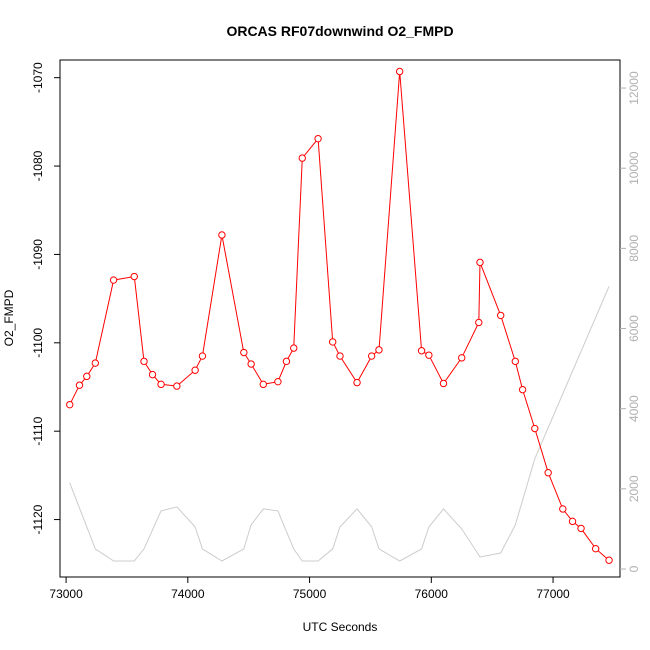  I want to click on y2-tick-label: 2000, so click(634, 488).